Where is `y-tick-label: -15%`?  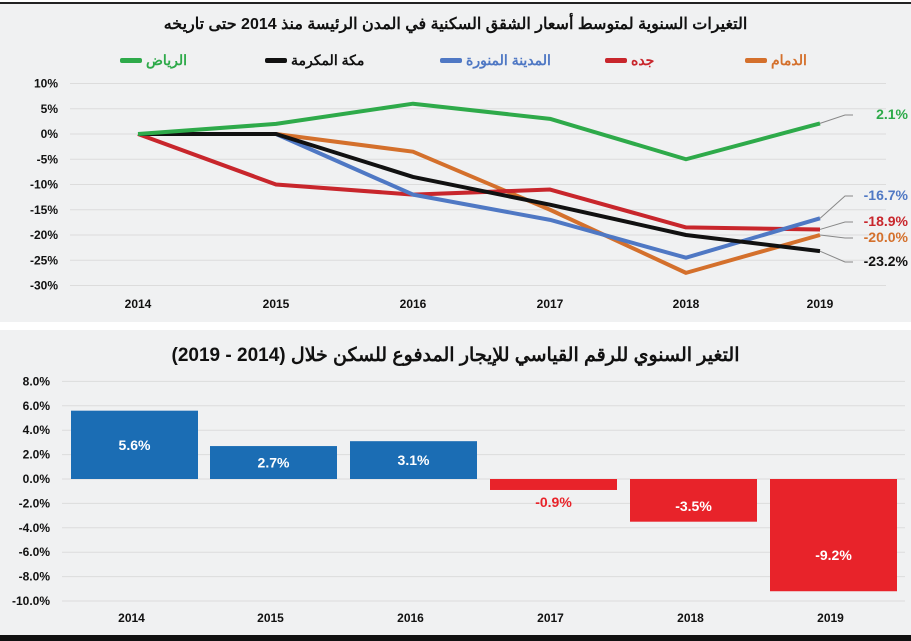
y-tick-label: -15% is located at coordinates (44, 210).